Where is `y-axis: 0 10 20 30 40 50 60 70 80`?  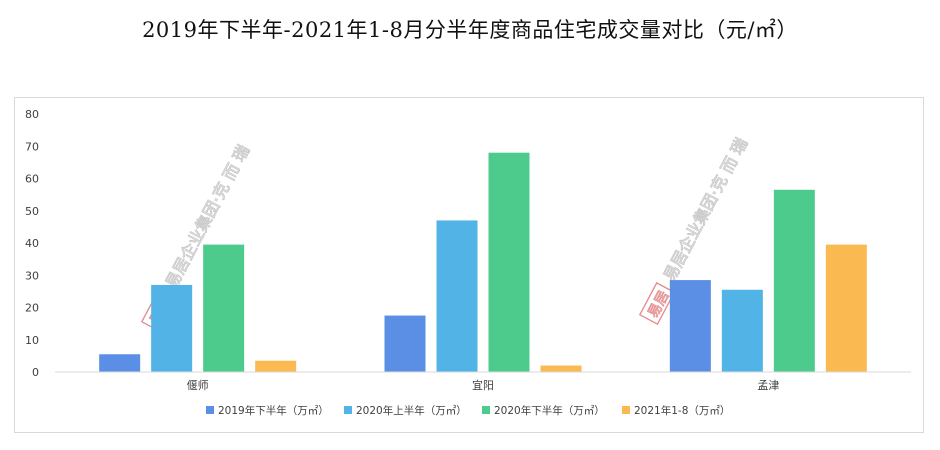 y-axis: 0 10 20 30 40 50 60 70 80 is located at coordinates (32, 243).